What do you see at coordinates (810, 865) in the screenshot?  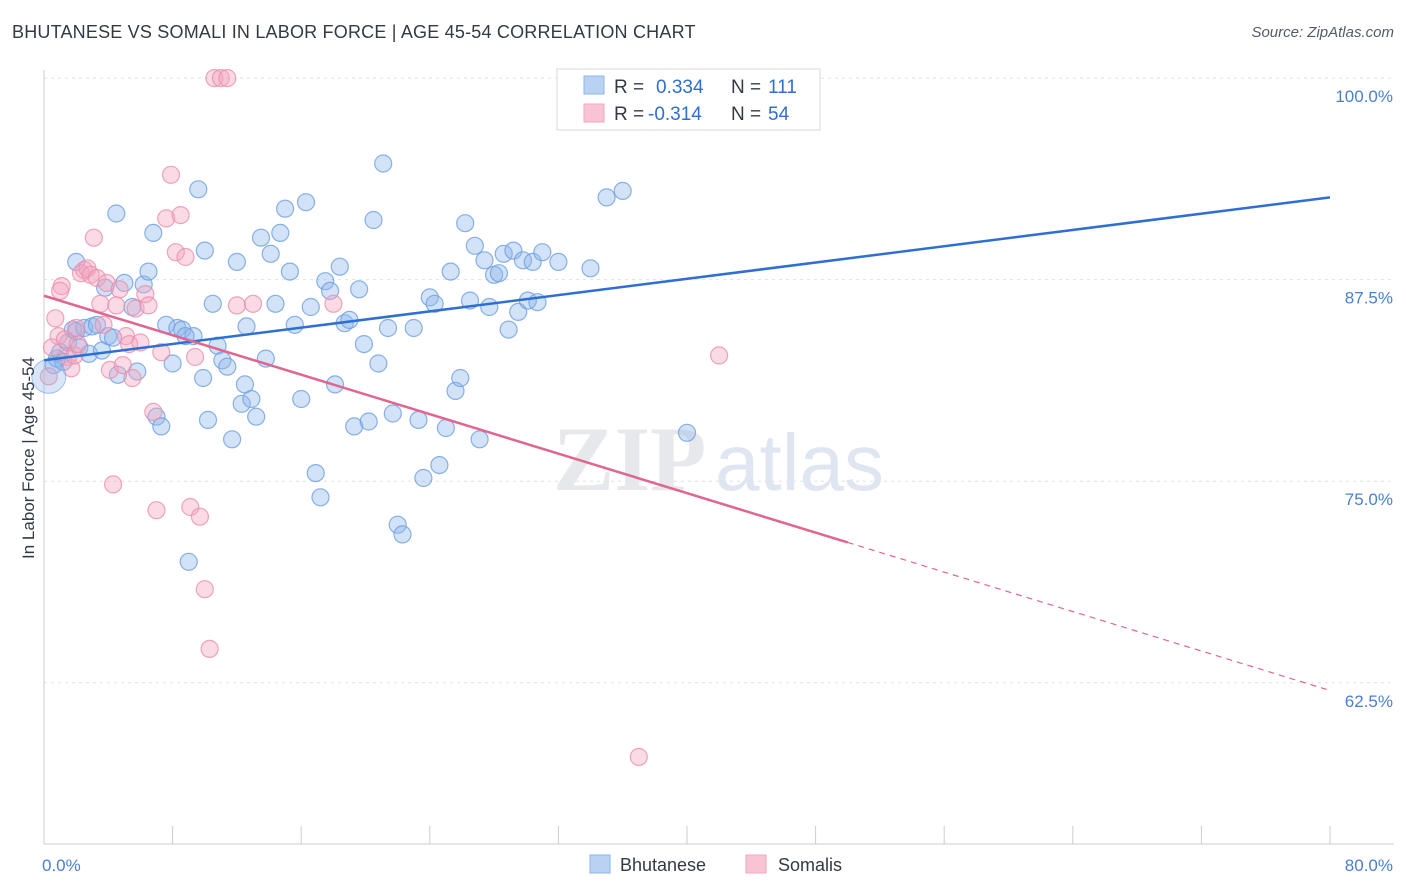 I see `bottom-legend-somalis: Somalis` at bounding box center [810, 865].